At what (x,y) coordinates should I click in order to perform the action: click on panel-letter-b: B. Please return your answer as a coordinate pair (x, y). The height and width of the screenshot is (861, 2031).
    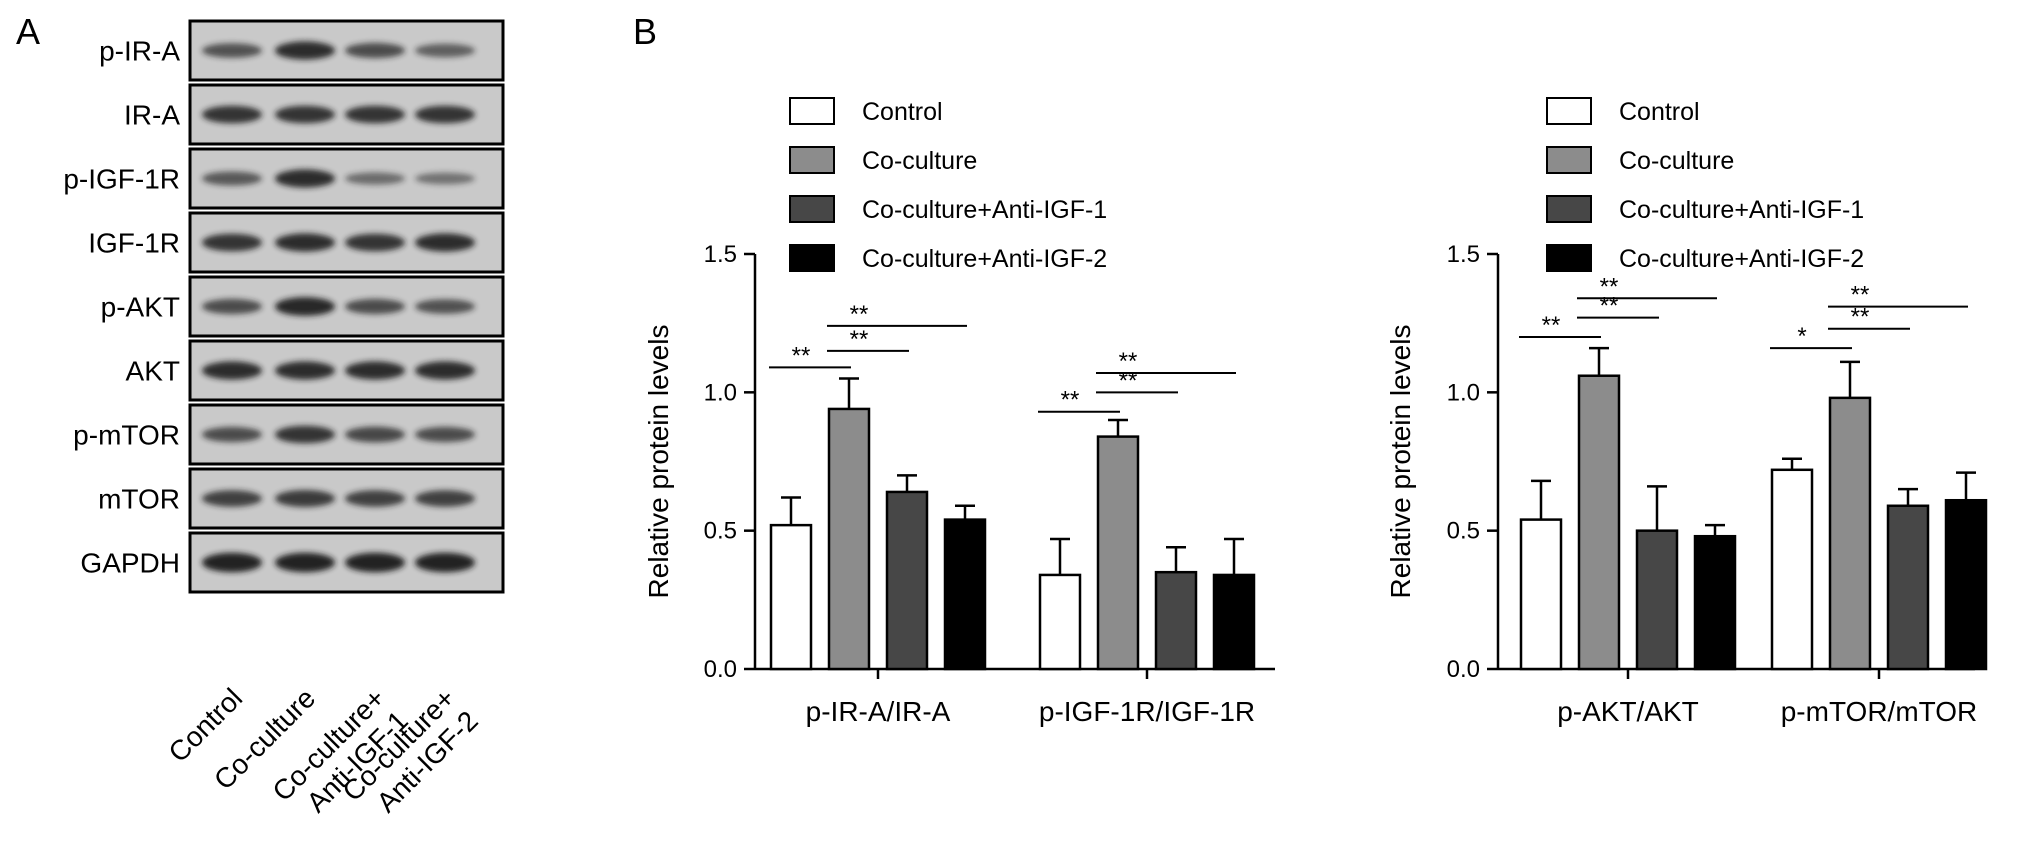
    Looking at the image, I should click on (645, 31).